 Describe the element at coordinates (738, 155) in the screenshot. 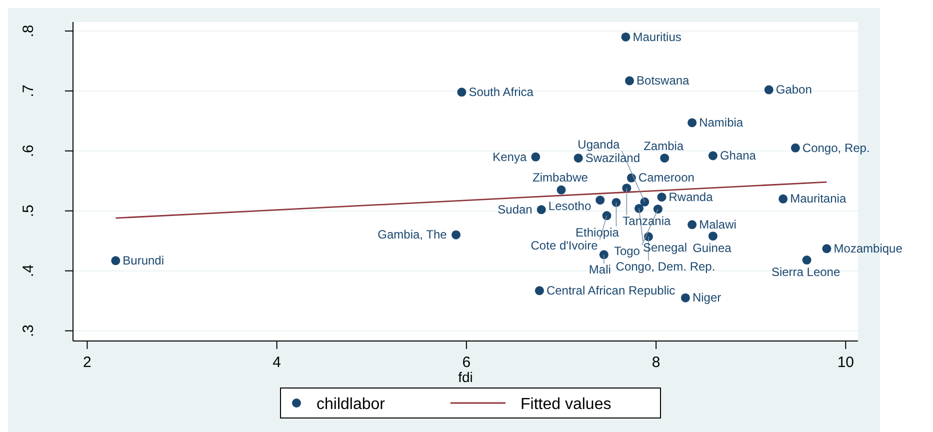

I see `annotation: Ghana` at that location.